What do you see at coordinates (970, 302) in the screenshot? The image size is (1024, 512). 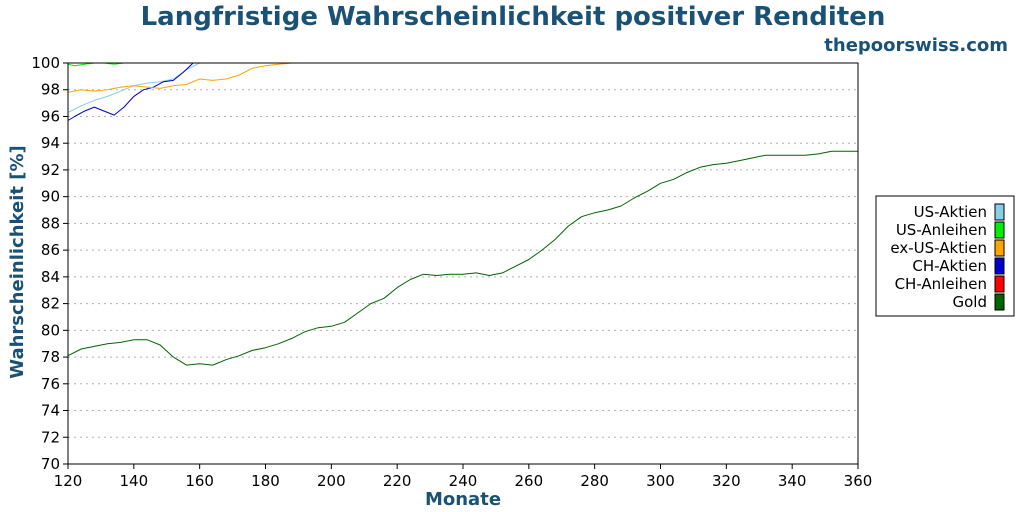 I see `legend-label: Gold` at bounding box center [970, 302].